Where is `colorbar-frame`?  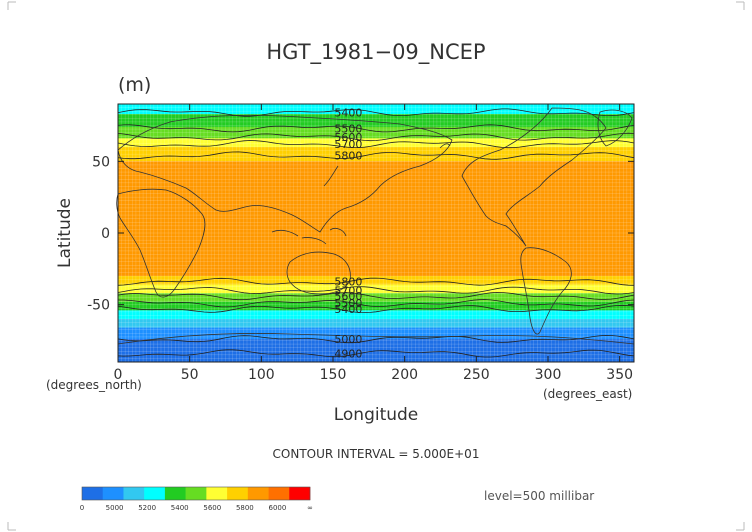 colorbar-frame is located at coordinates (196, 493).